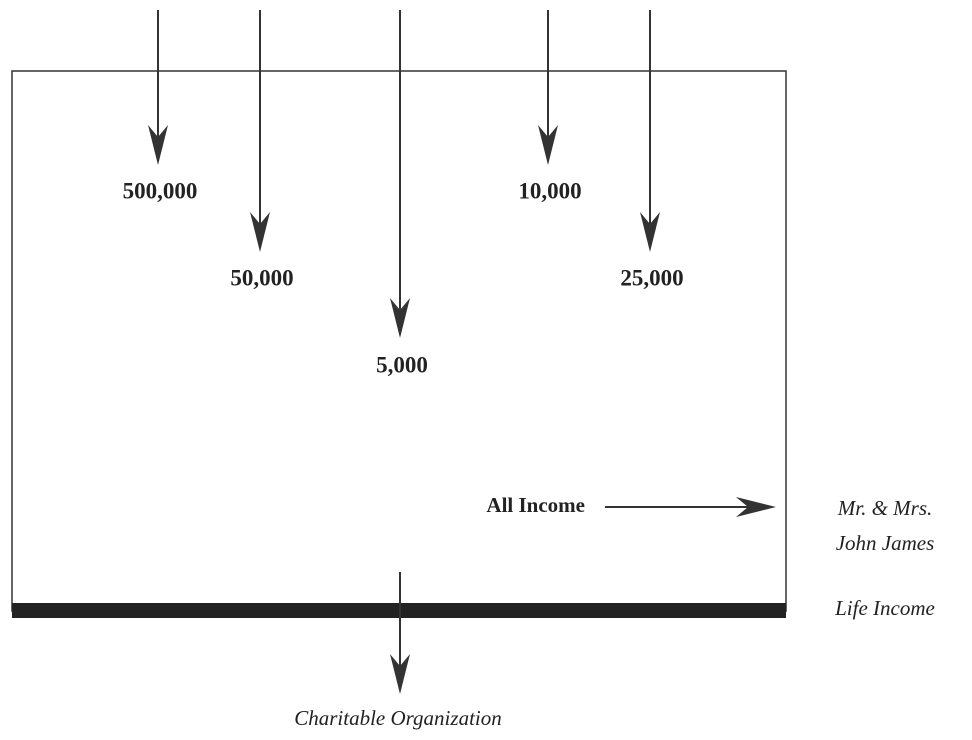  I want to click on remainder-label: Charitable Organization, so click(398, 718).